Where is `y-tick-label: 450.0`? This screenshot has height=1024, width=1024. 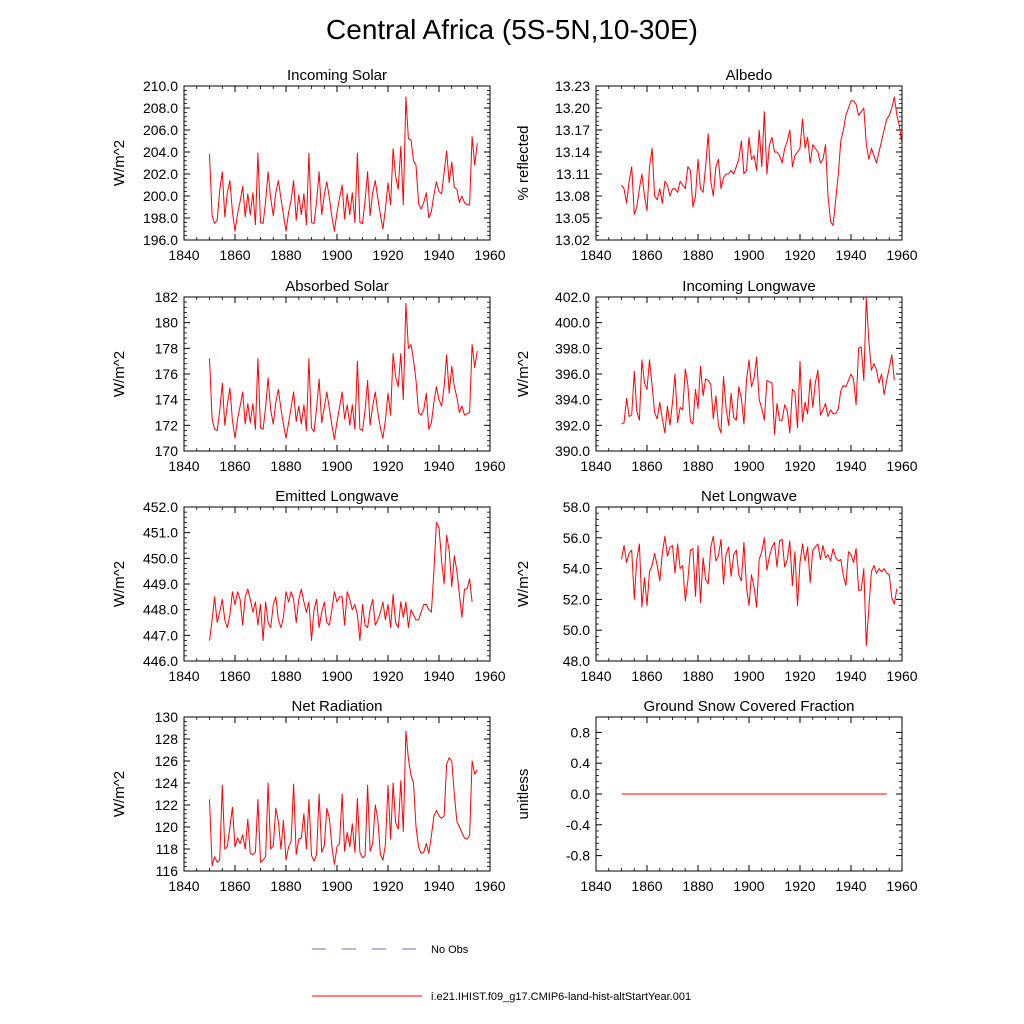 y-tick-label: 450.0 is located at coordinates (160, 558).